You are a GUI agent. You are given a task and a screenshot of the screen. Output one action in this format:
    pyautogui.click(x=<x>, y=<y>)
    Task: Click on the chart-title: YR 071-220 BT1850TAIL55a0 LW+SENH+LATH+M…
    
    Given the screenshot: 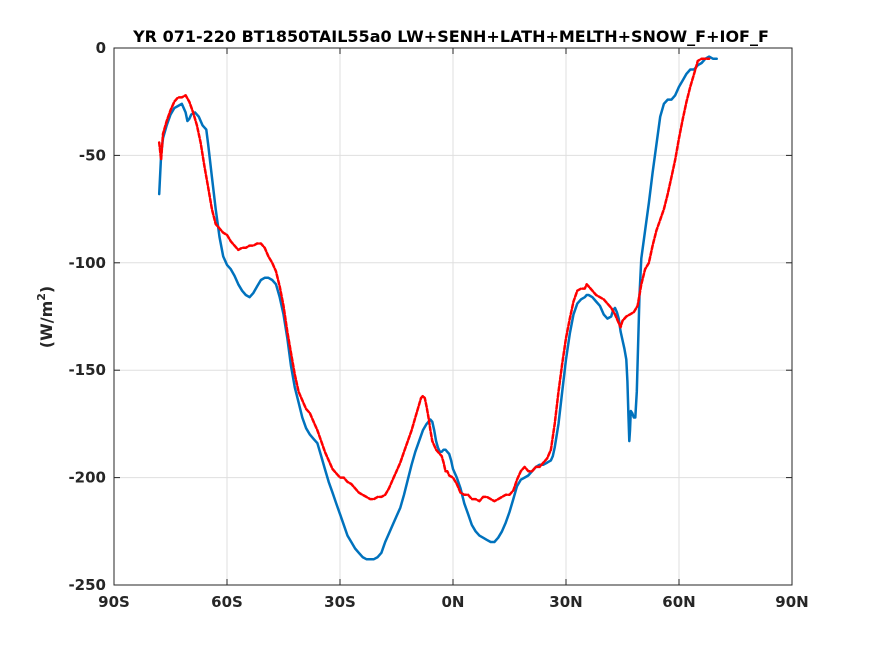 What is the action you would take?
    pyautogui.click(x=450, y=36)
    